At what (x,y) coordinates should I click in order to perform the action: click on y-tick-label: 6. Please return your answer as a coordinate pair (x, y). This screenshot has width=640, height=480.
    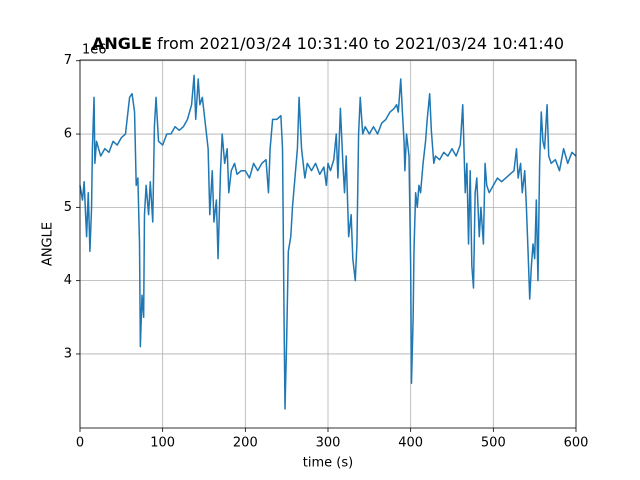
    Looking at the image, I should click on (68, 134).